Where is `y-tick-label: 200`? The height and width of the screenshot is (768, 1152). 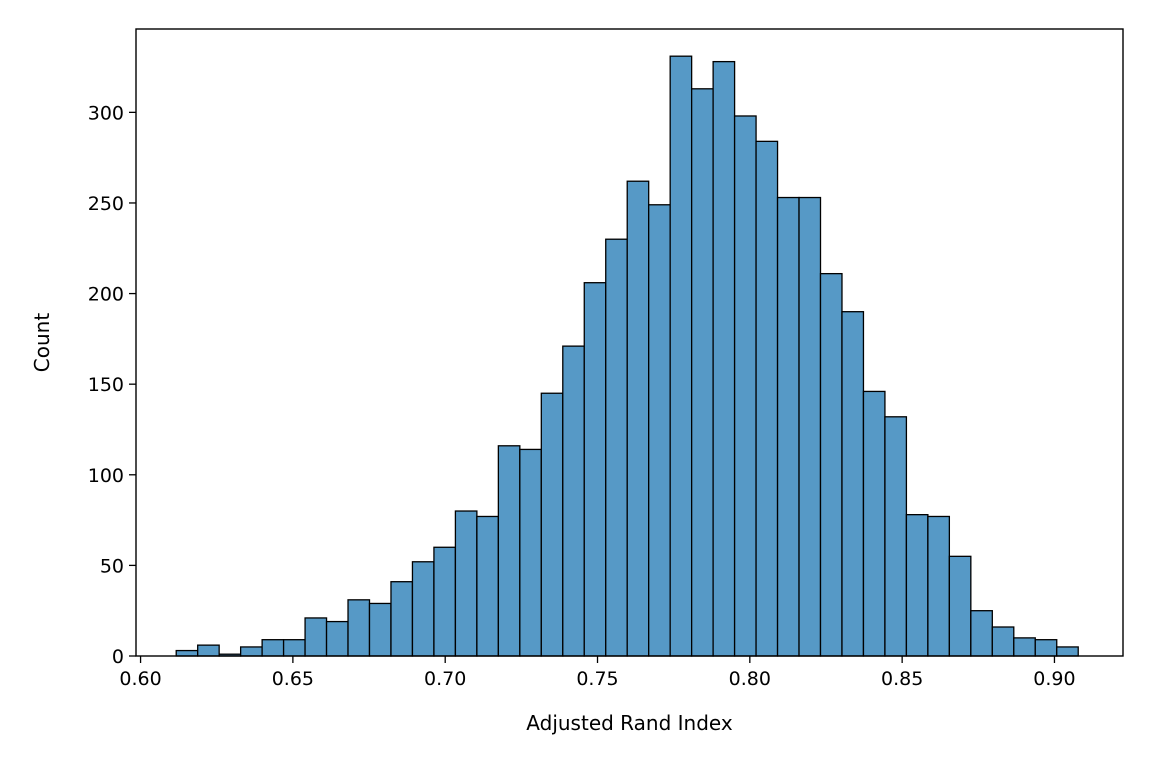 y-tick-label: 200 is located at coordinates (106, 295).